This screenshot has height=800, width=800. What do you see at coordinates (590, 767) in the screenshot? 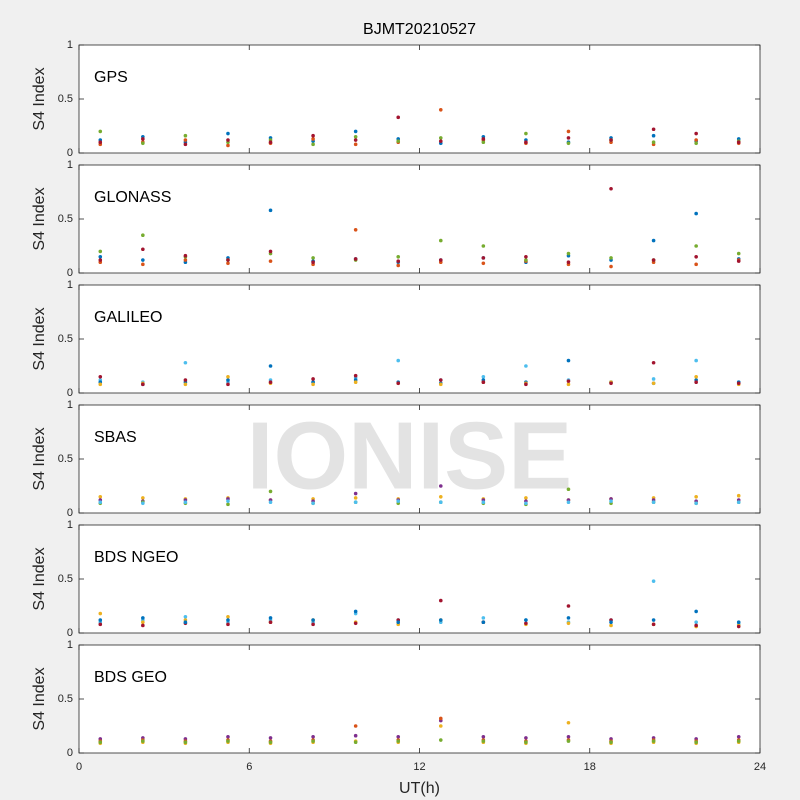
I see `x-tick-label: 18` at bounding box center [590, 767].